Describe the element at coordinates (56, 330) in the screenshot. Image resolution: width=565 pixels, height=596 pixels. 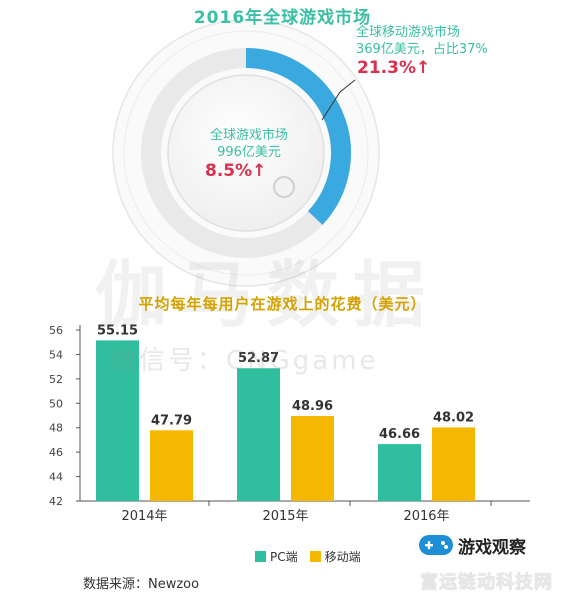
I see `y-tick-label: 56` at that location.